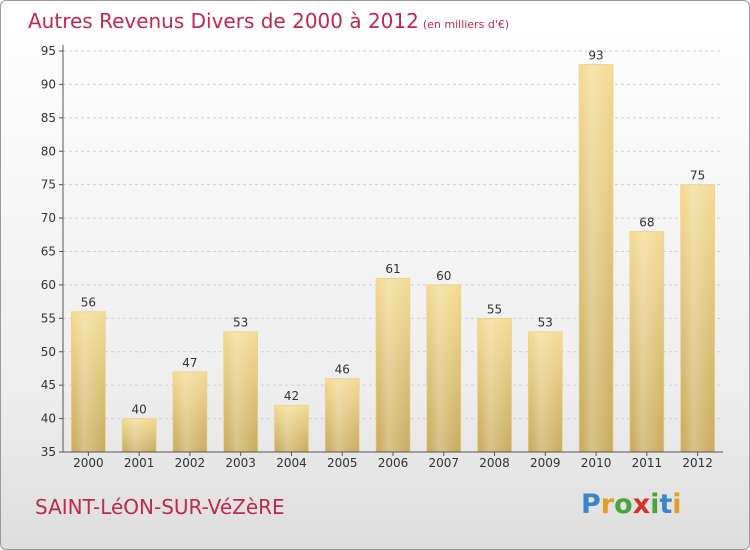 This screenshot has width=750, height=550. What do you see at coordinates (607, 504) in the screenshot?
I see `logo-letter: r` at bounding box center [607, 504].